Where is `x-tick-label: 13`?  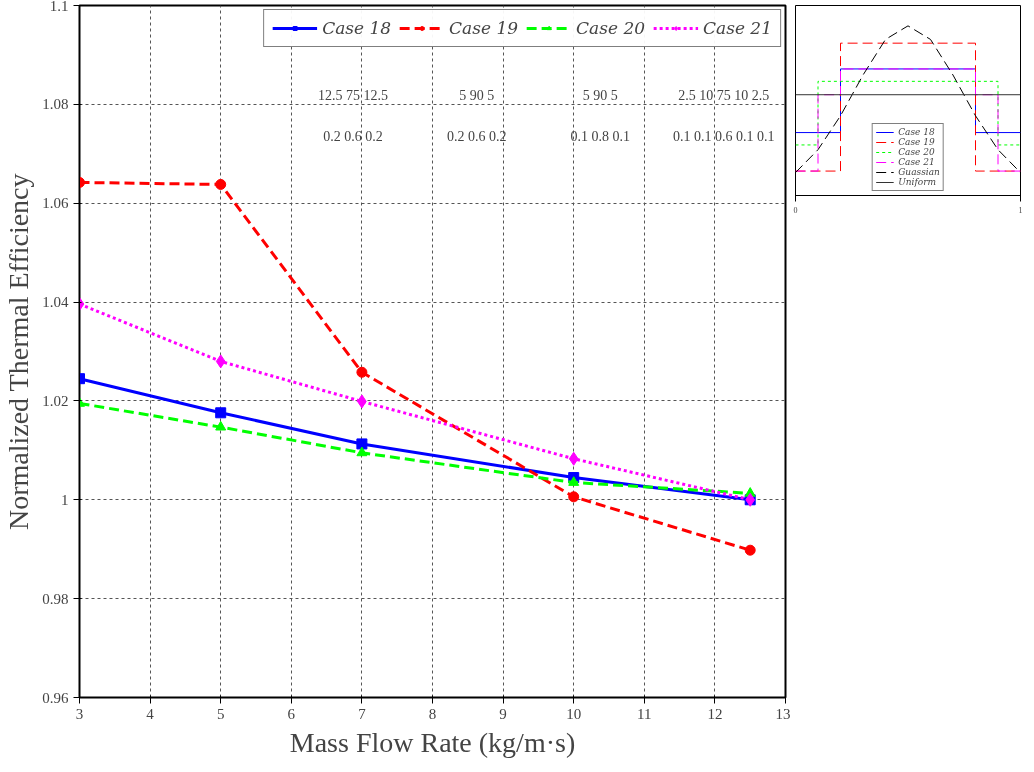 x-tick-label: 13 is located at coordinates (783, 713).